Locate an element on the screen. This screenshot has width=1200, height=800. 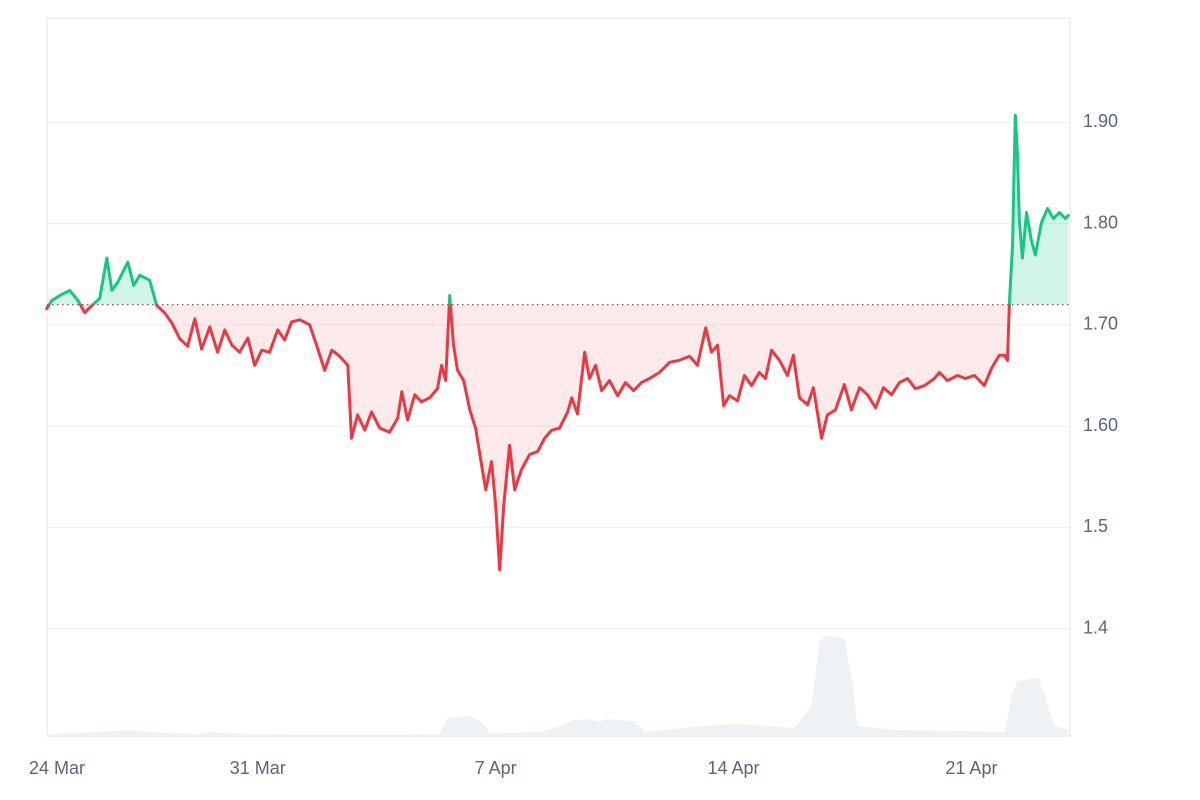
y-tick-label: 1.60 is located at coordinates (1100, 425).